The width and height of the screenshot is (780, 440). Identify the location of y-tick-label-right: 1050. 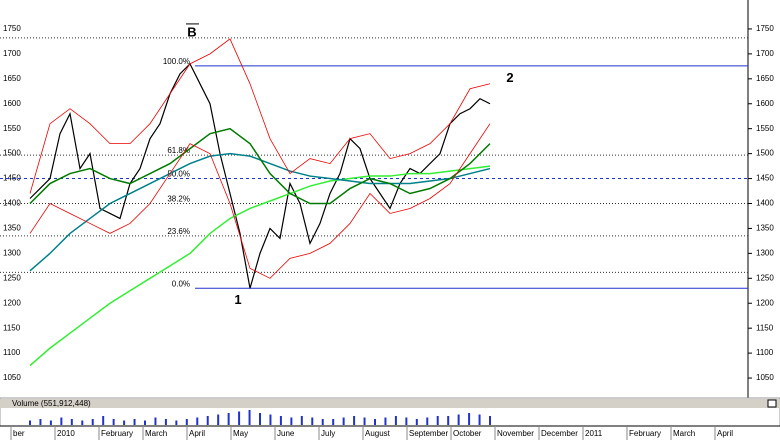
(765, 377).